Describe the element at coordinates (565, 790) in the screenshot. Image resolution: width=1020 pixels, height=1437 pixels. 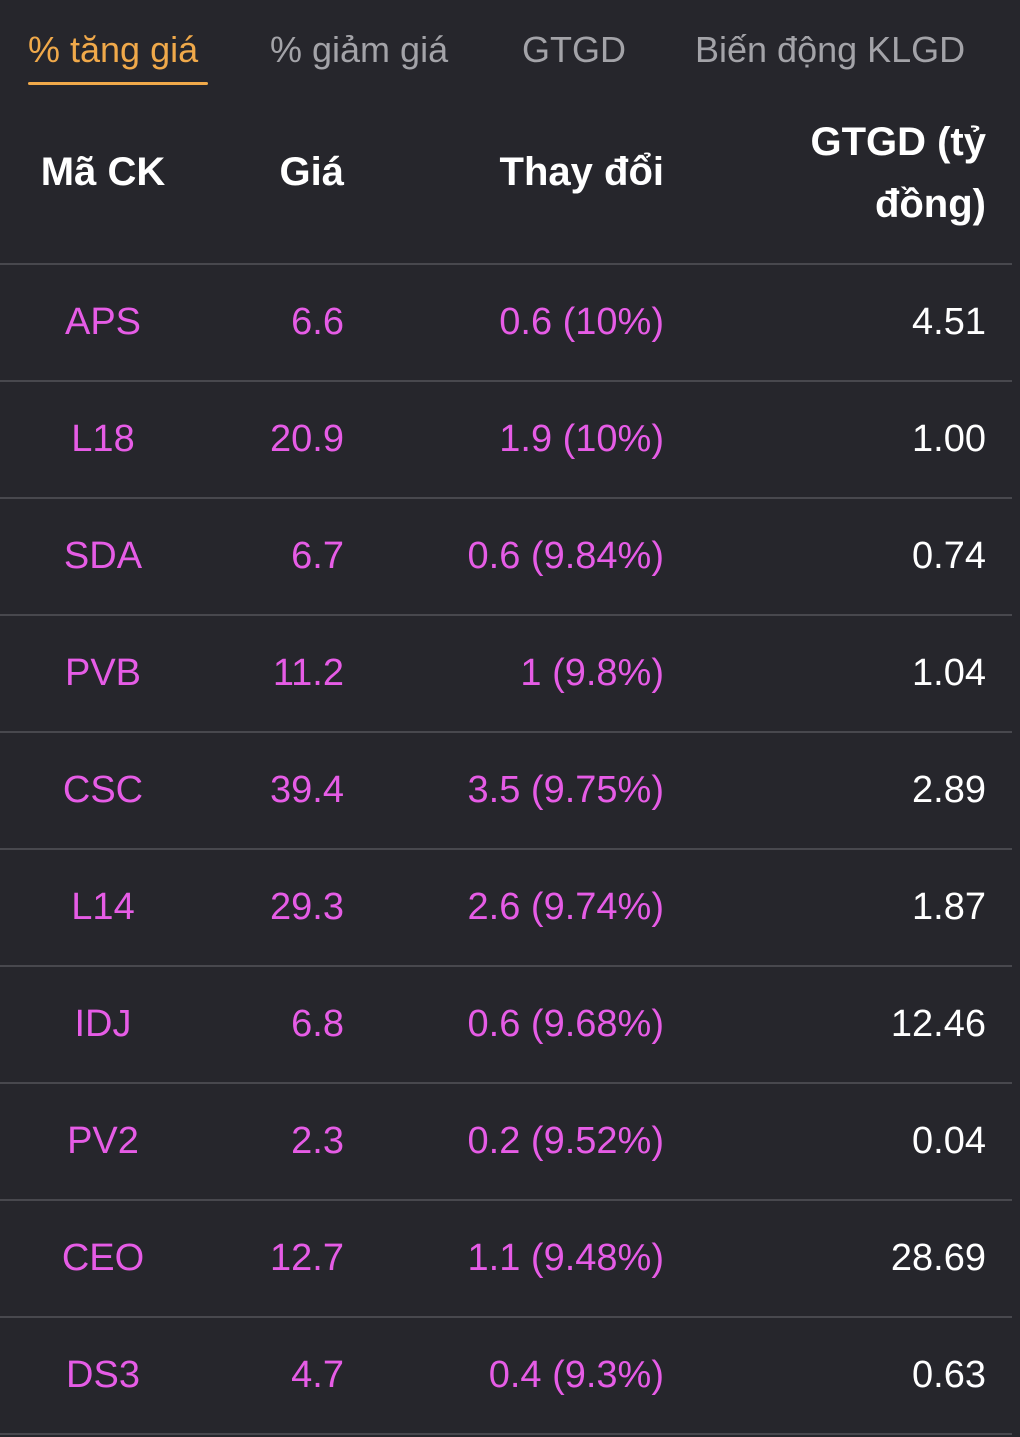
I see `change-cell: 3.5 (9.75%)` at that location.